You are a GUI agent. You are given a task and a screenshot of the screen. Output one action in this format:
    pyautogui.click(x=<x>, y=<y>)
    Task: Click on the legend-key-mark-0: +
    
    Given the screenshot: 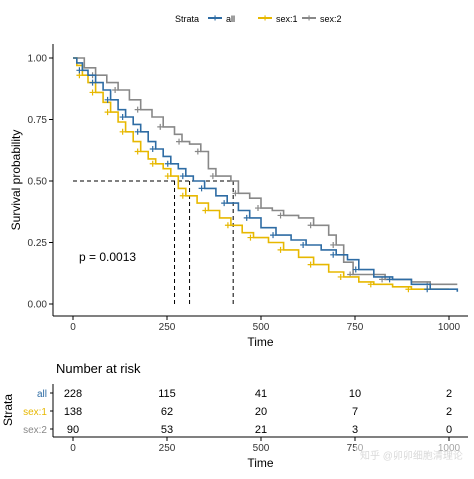 What is the action you would take?
    pyautogui.click(x=215, y=19)
    